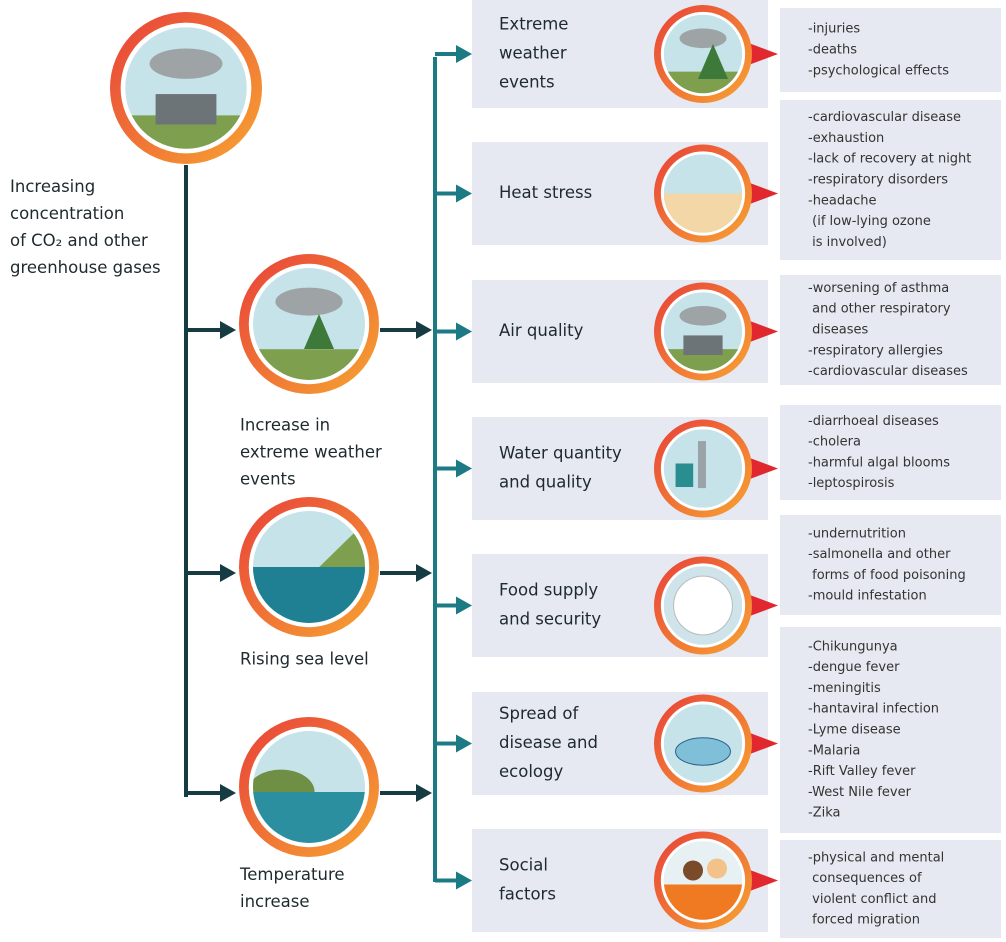  What do you see at coordinates (693, 870) in the screenshot?
I see `head` at bounding box center [693, 870].